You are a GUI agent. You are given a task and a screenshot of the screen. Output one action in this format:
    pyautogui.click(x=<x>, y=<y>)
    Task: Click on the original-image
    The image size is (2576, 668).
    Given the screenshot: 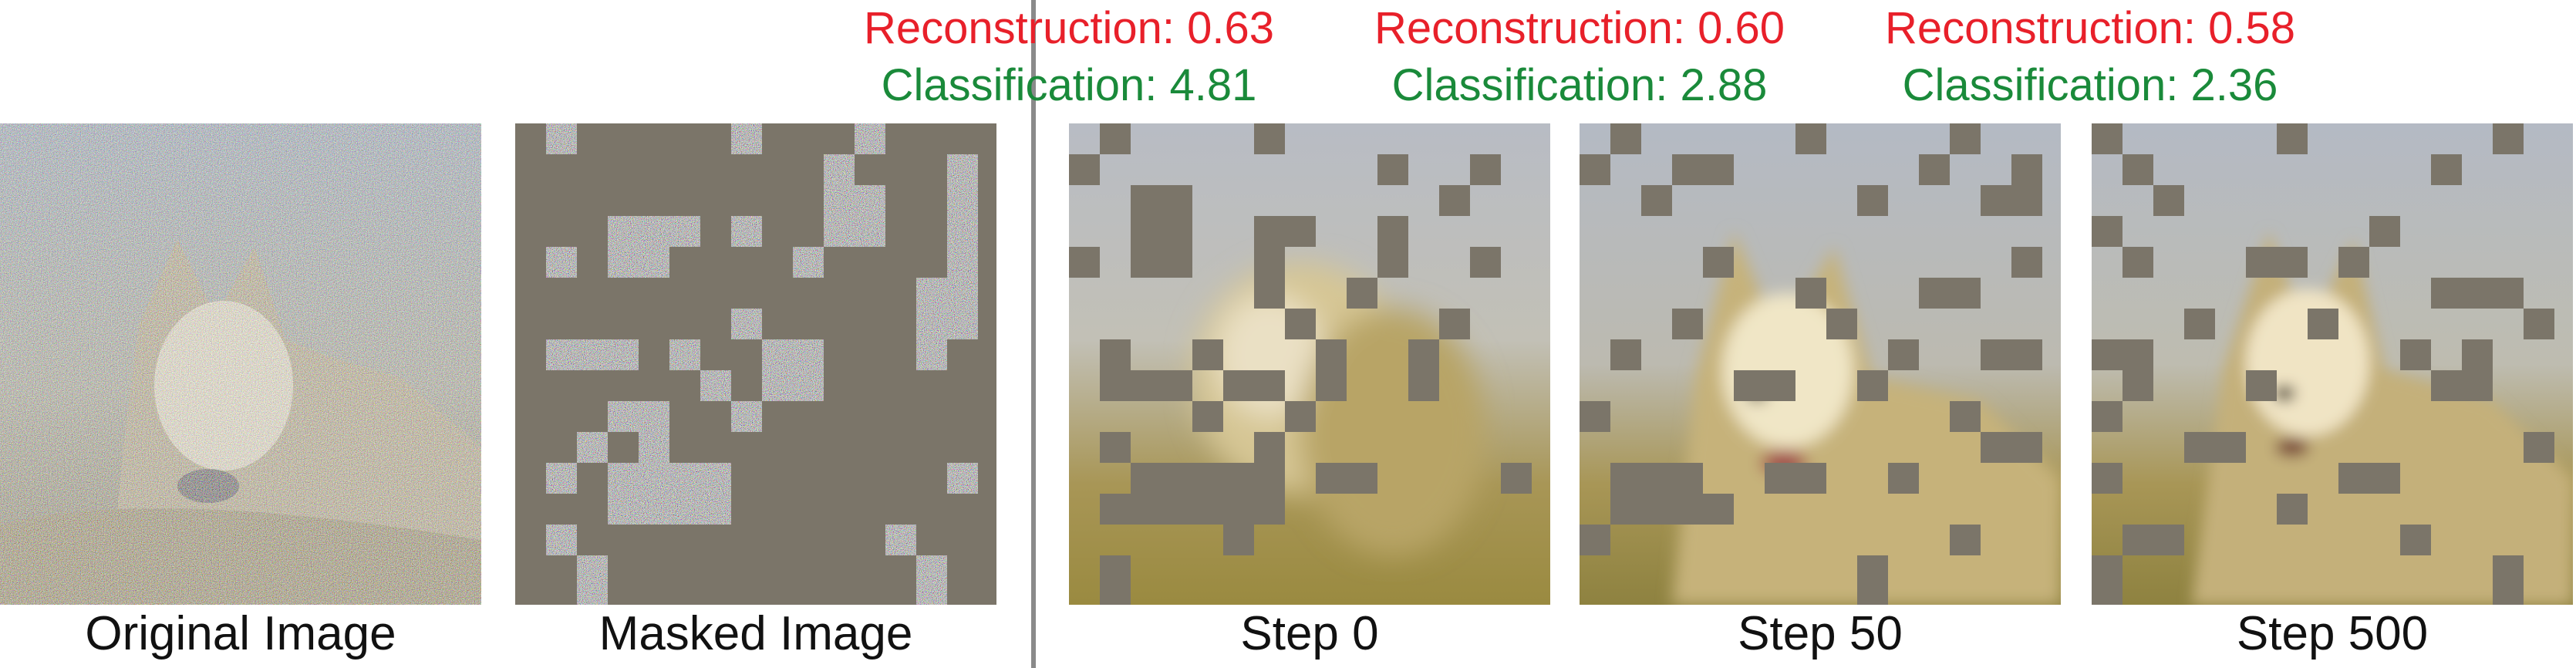 What is the action you would take?
    pyautogui.click(x=240, y=364)
    